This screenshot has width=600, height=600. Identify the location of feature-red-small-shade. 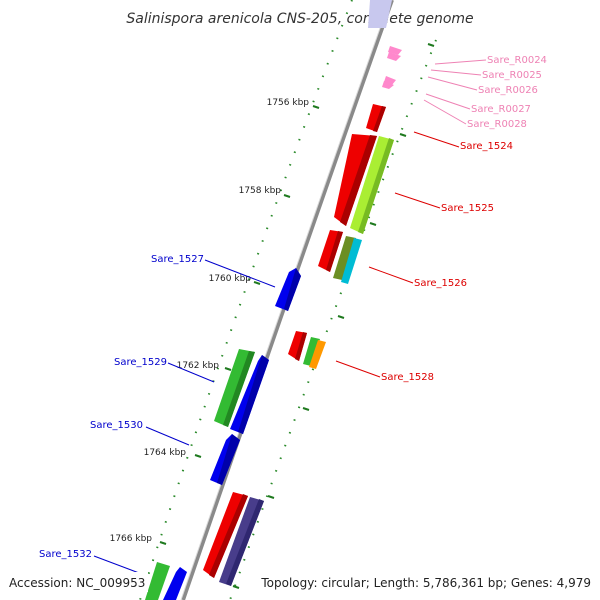
(301, 346).